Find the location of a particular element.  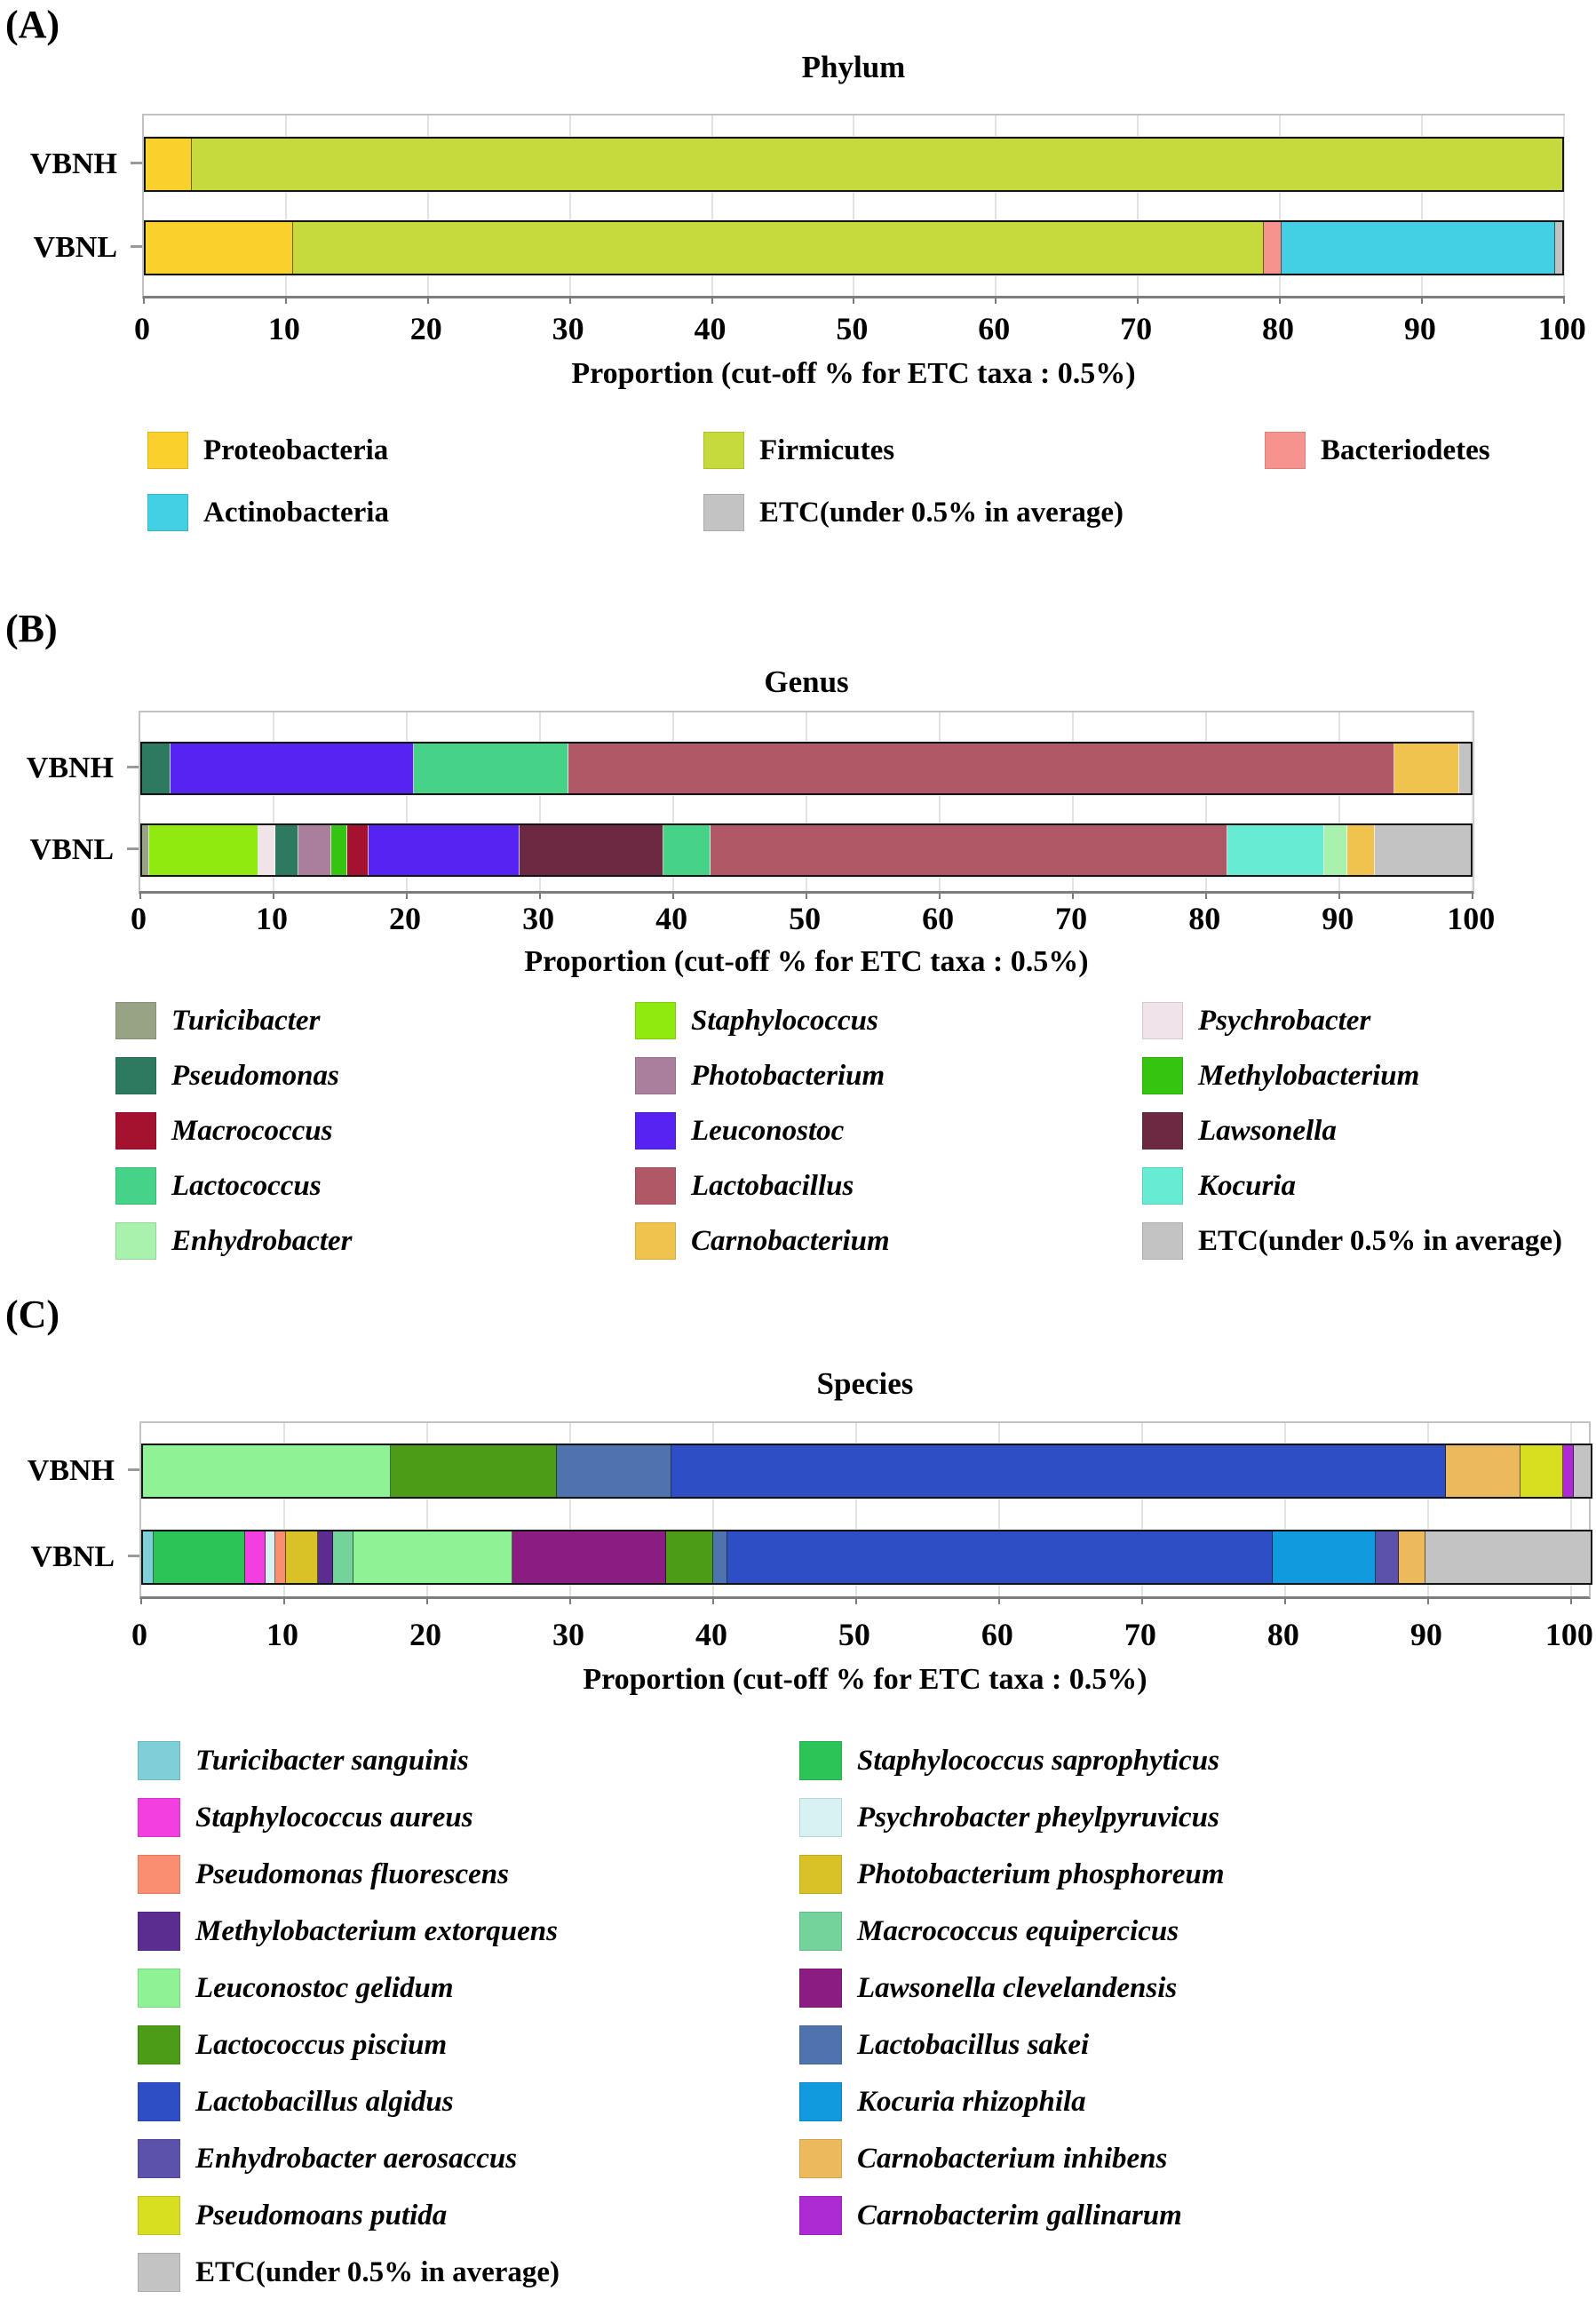

legend-item-lawsonella-clevelandensis: Lawsonella clevelandensis is located at coordinates (988, 1989).